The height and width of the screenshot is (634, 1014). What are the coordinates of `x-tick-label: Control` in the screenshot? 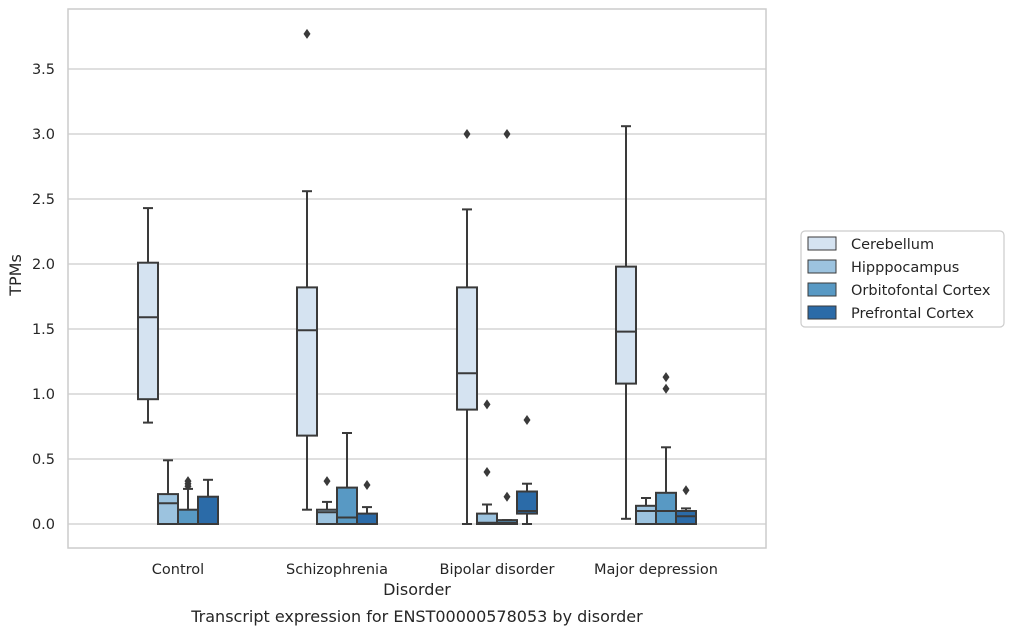 It's located at (178, 570).